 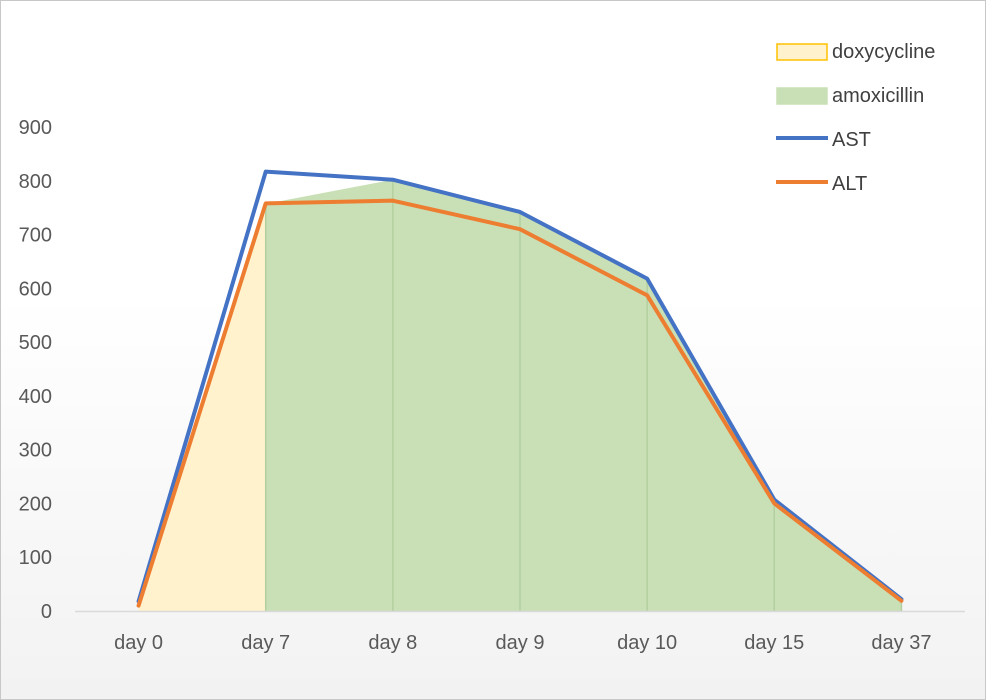 What do you see at coordinates (883, 52) in the screenshot?
I see `legend-label-doxycycline: doxycycline` at bounding box center [883, 52].